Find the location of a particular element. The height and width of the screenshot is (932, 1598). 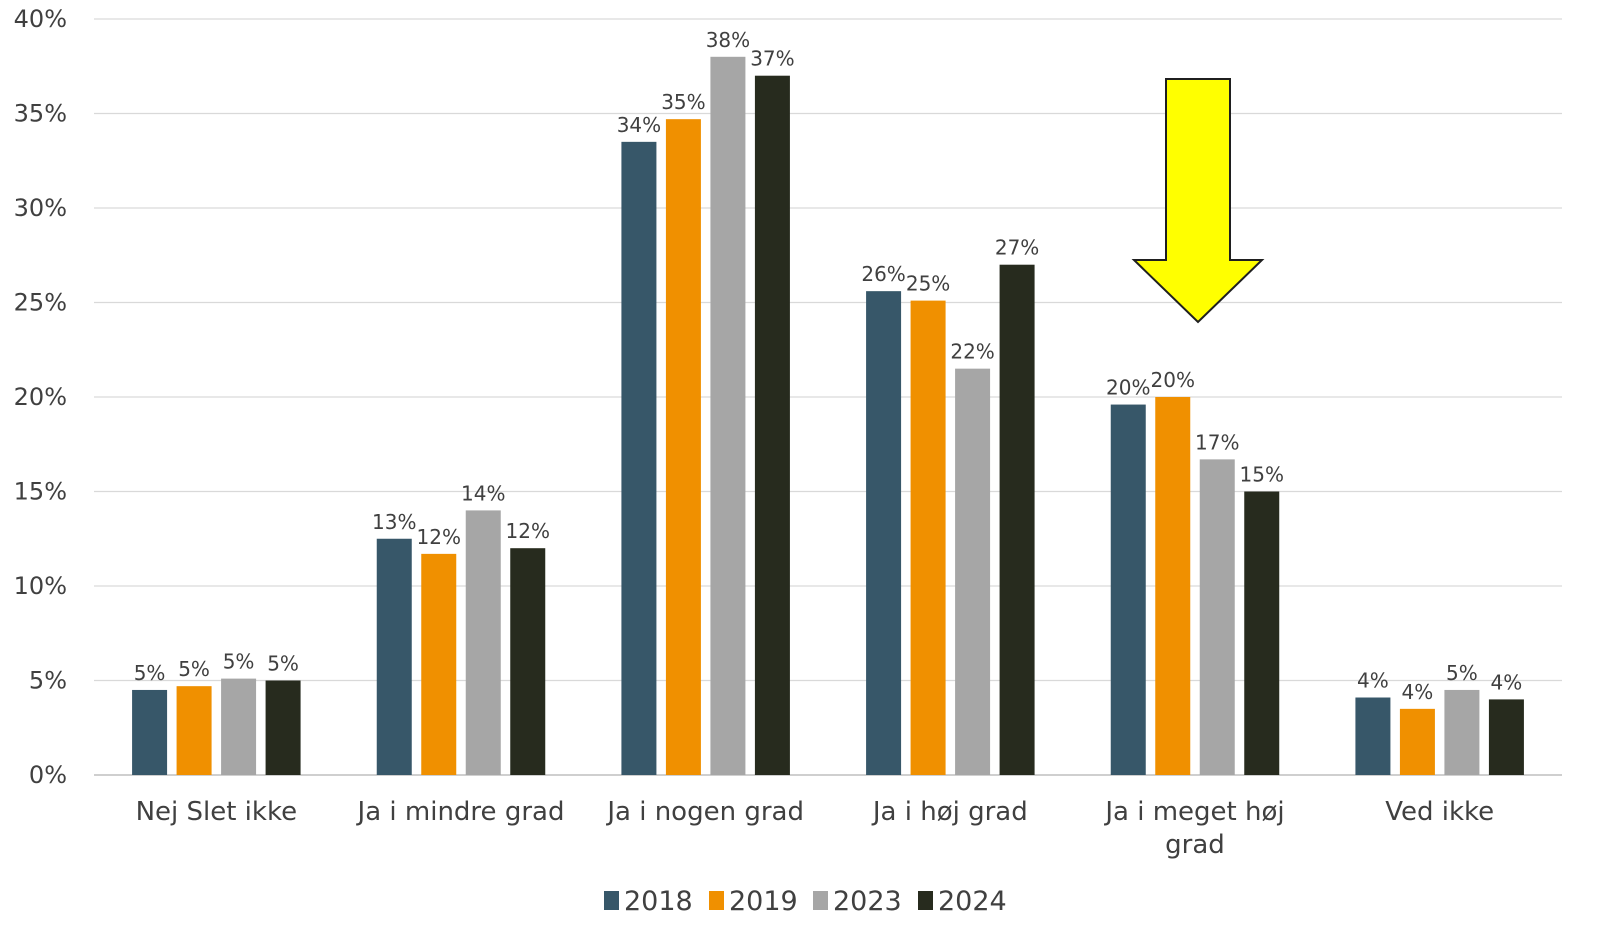

legend: 2018 2019 2023 2024 is located at coordinates (805, 901).